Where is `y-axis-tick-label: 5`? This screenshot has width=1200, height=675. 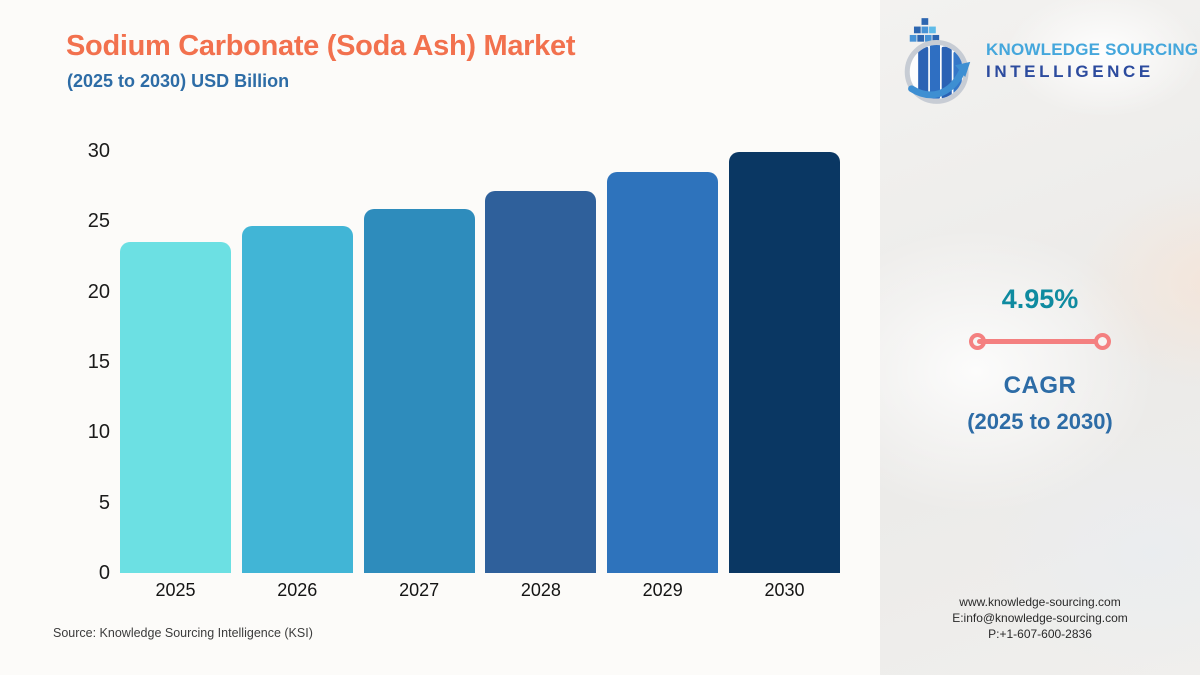
y-axis-tick-label: 5 is located at coordinates (104, 502).